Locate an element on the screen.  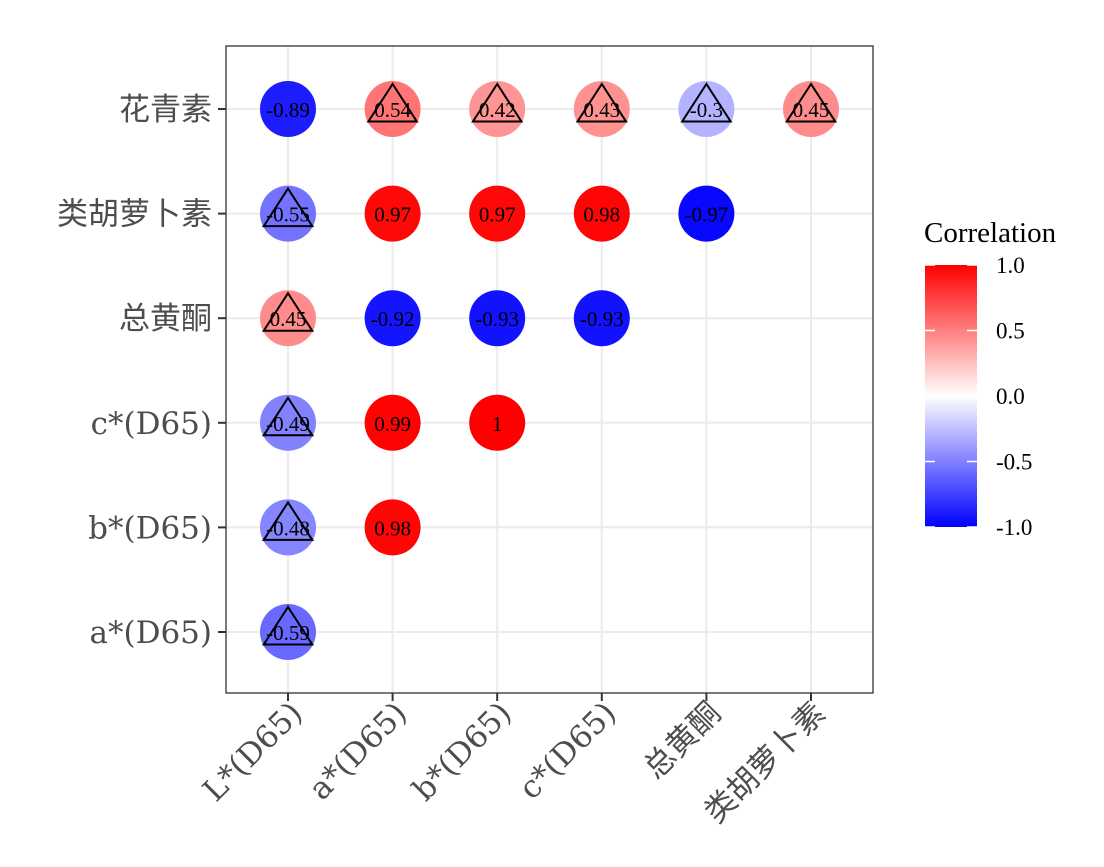
x-axis-tick-label: L*(D65) is located at coordinates (253, 752).